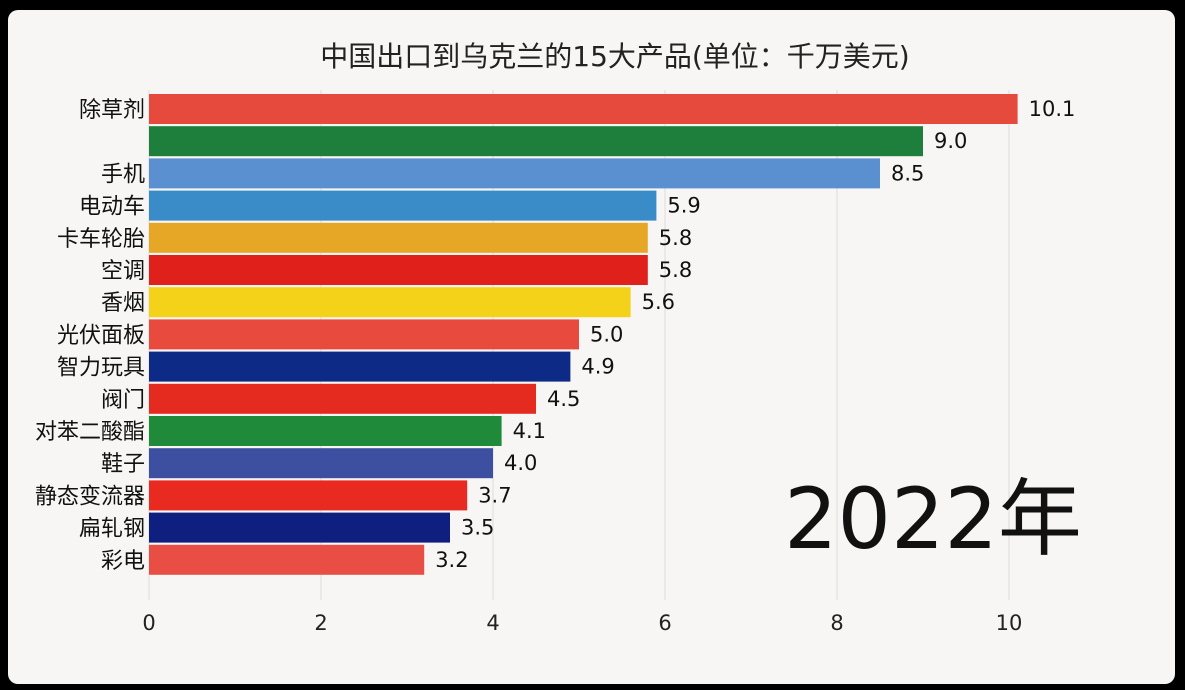  Describe the element at coordinates (148, 623) in the screenshot. I see `x-tick-label: 0` at that location.